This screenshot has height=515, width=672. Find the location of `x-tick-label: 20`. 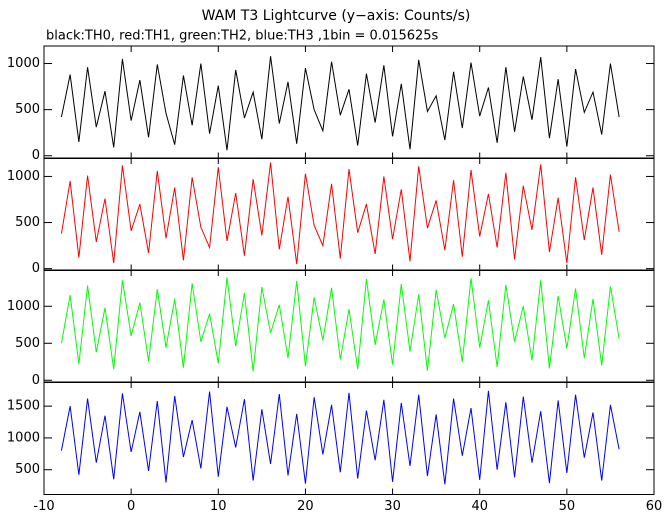

x-tick-label: 20 is located at coordinates (305, 506).